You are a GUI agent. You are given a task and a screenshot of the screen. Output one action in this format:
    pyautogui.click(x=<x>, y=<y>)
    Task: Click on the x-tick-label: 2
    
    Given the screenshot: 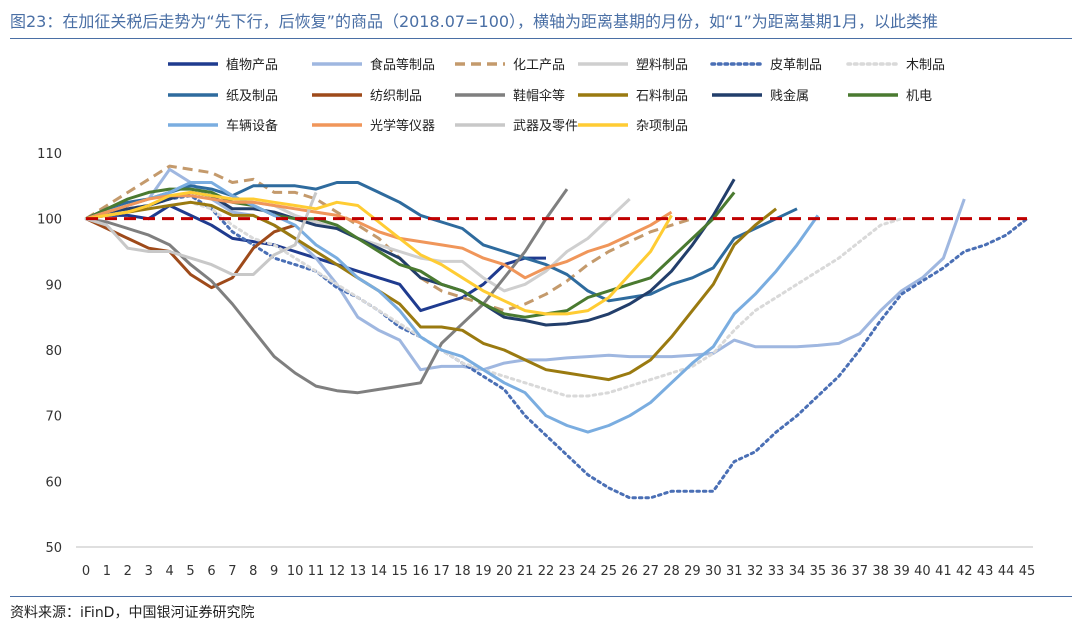 What is the action you would take?
    pyautogui.click(x=128, y=571)
    